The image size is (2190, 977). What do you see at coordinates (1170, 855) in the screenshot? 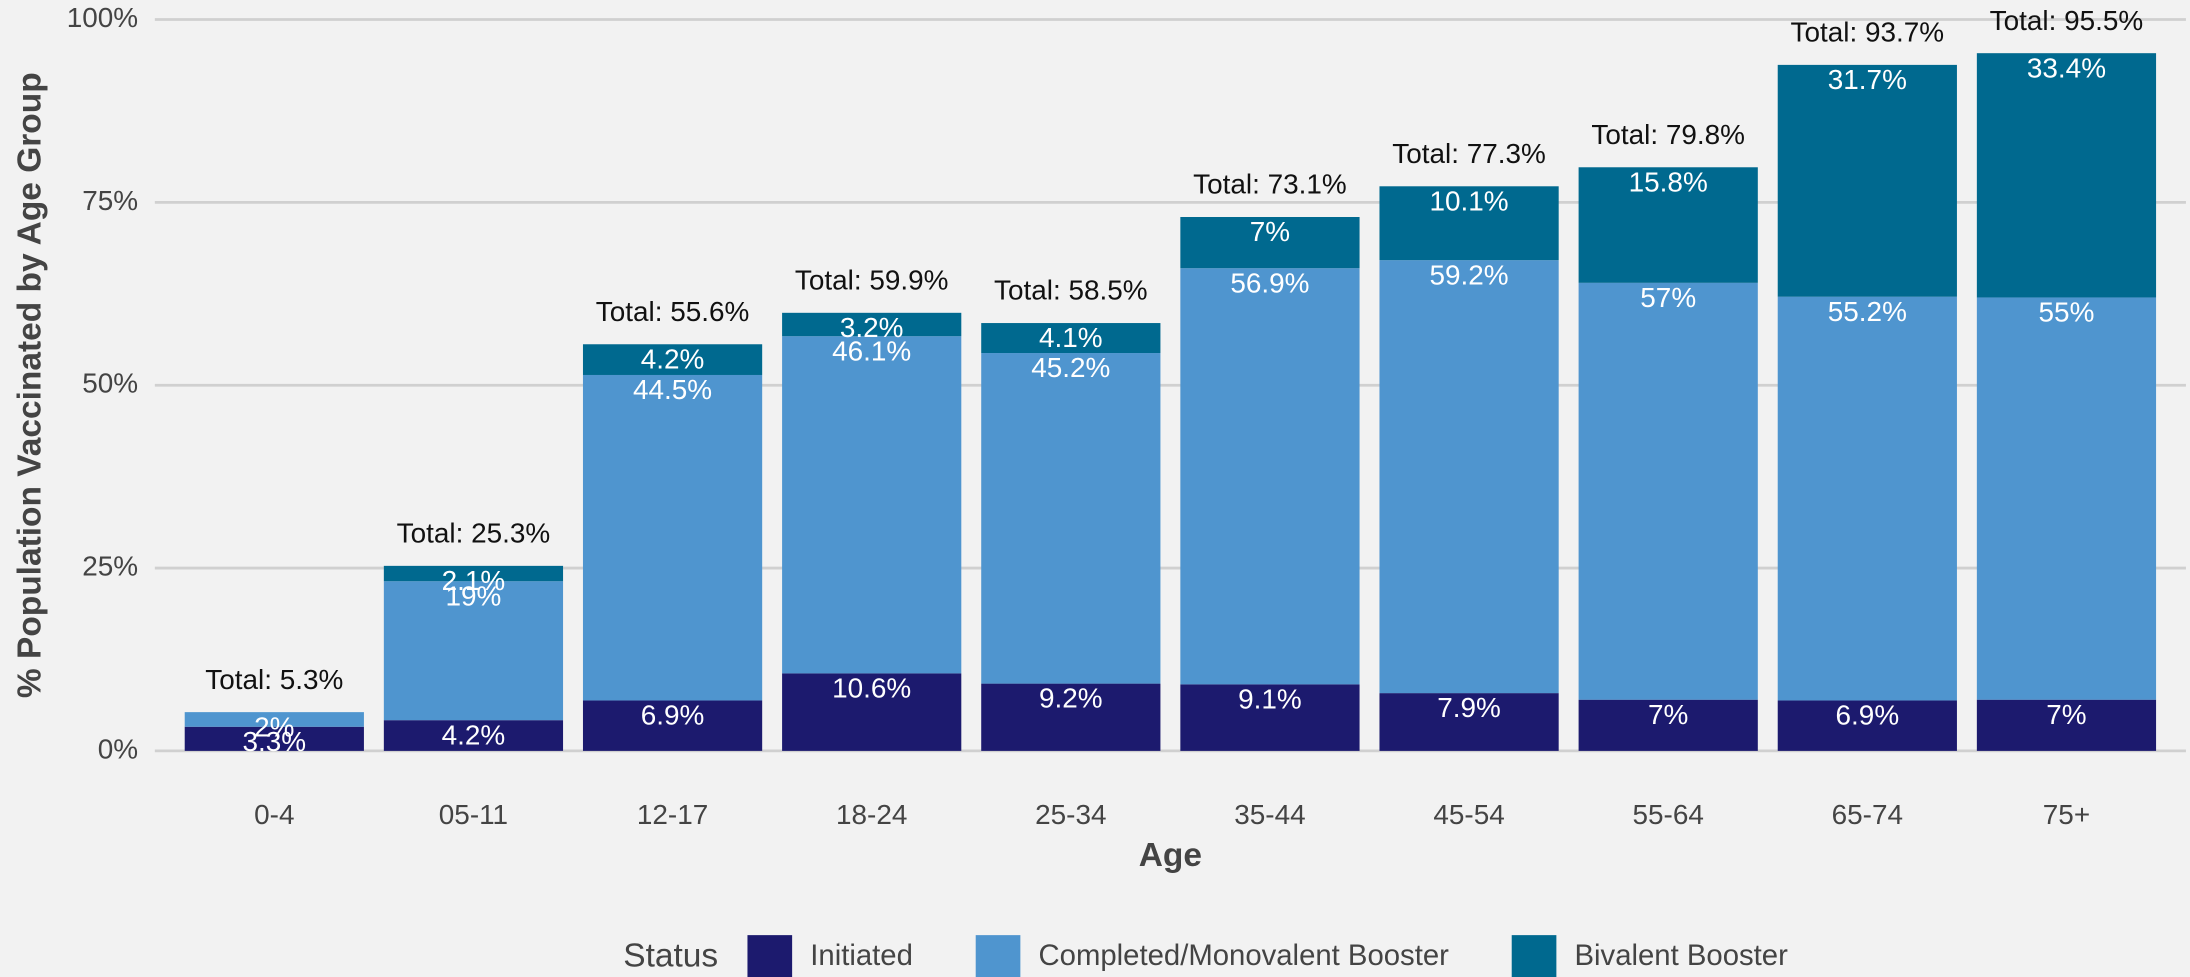
I see `x-axis-title: Age` at bounding box center [1170, 855].